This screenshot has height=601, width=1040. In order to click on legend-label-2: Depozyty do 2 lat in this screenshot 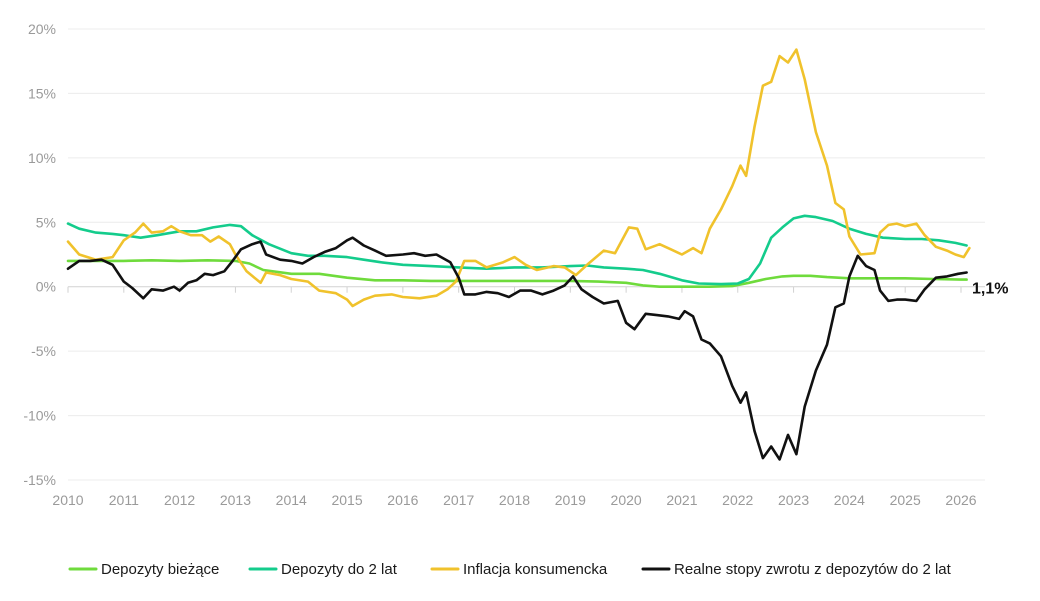, I will do `click(339, 569)`.